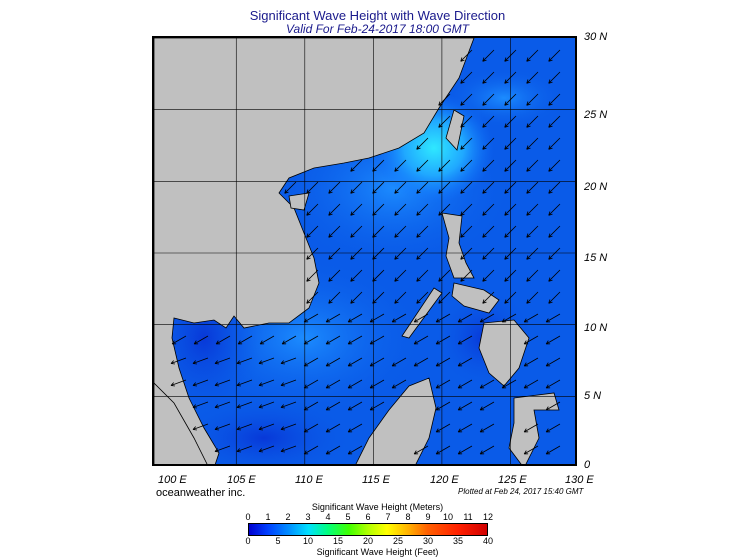 The image size is (755, 560). I want to click on hainan-island, so click(299, 201).